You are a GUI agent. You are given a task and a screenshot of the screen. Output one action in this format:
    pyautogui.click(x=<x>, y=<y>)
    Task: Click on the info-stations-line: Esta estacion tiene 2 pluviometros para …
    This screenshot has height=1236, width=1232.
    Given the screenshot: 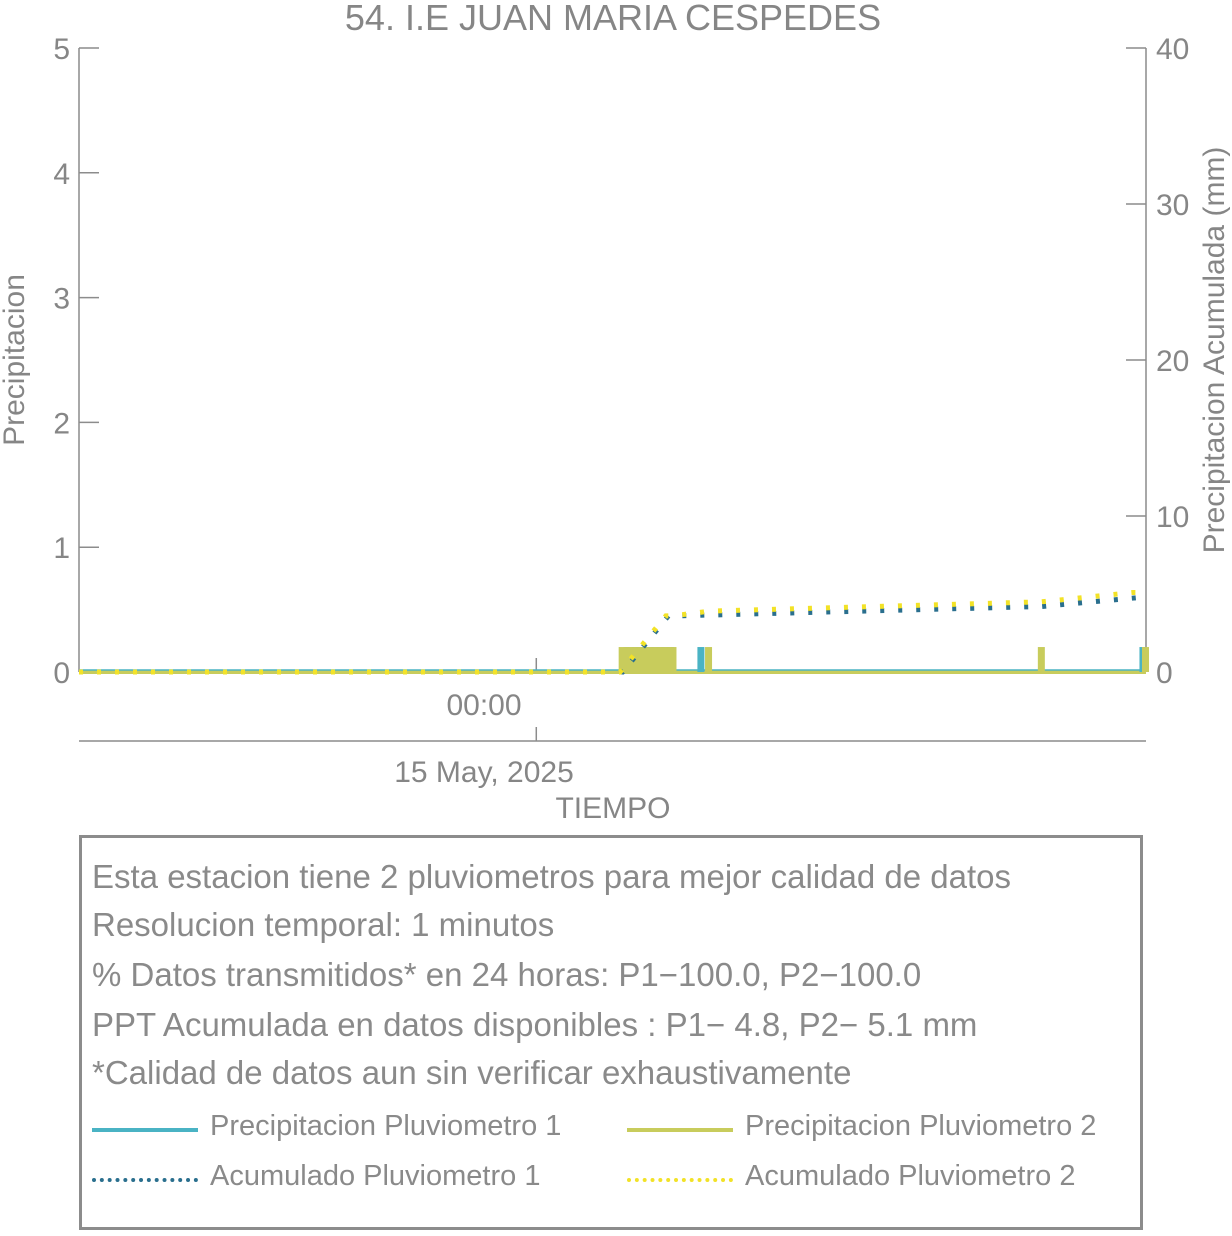 What is the action you would take?
    pyautogui.click(x=552, y=876)
    